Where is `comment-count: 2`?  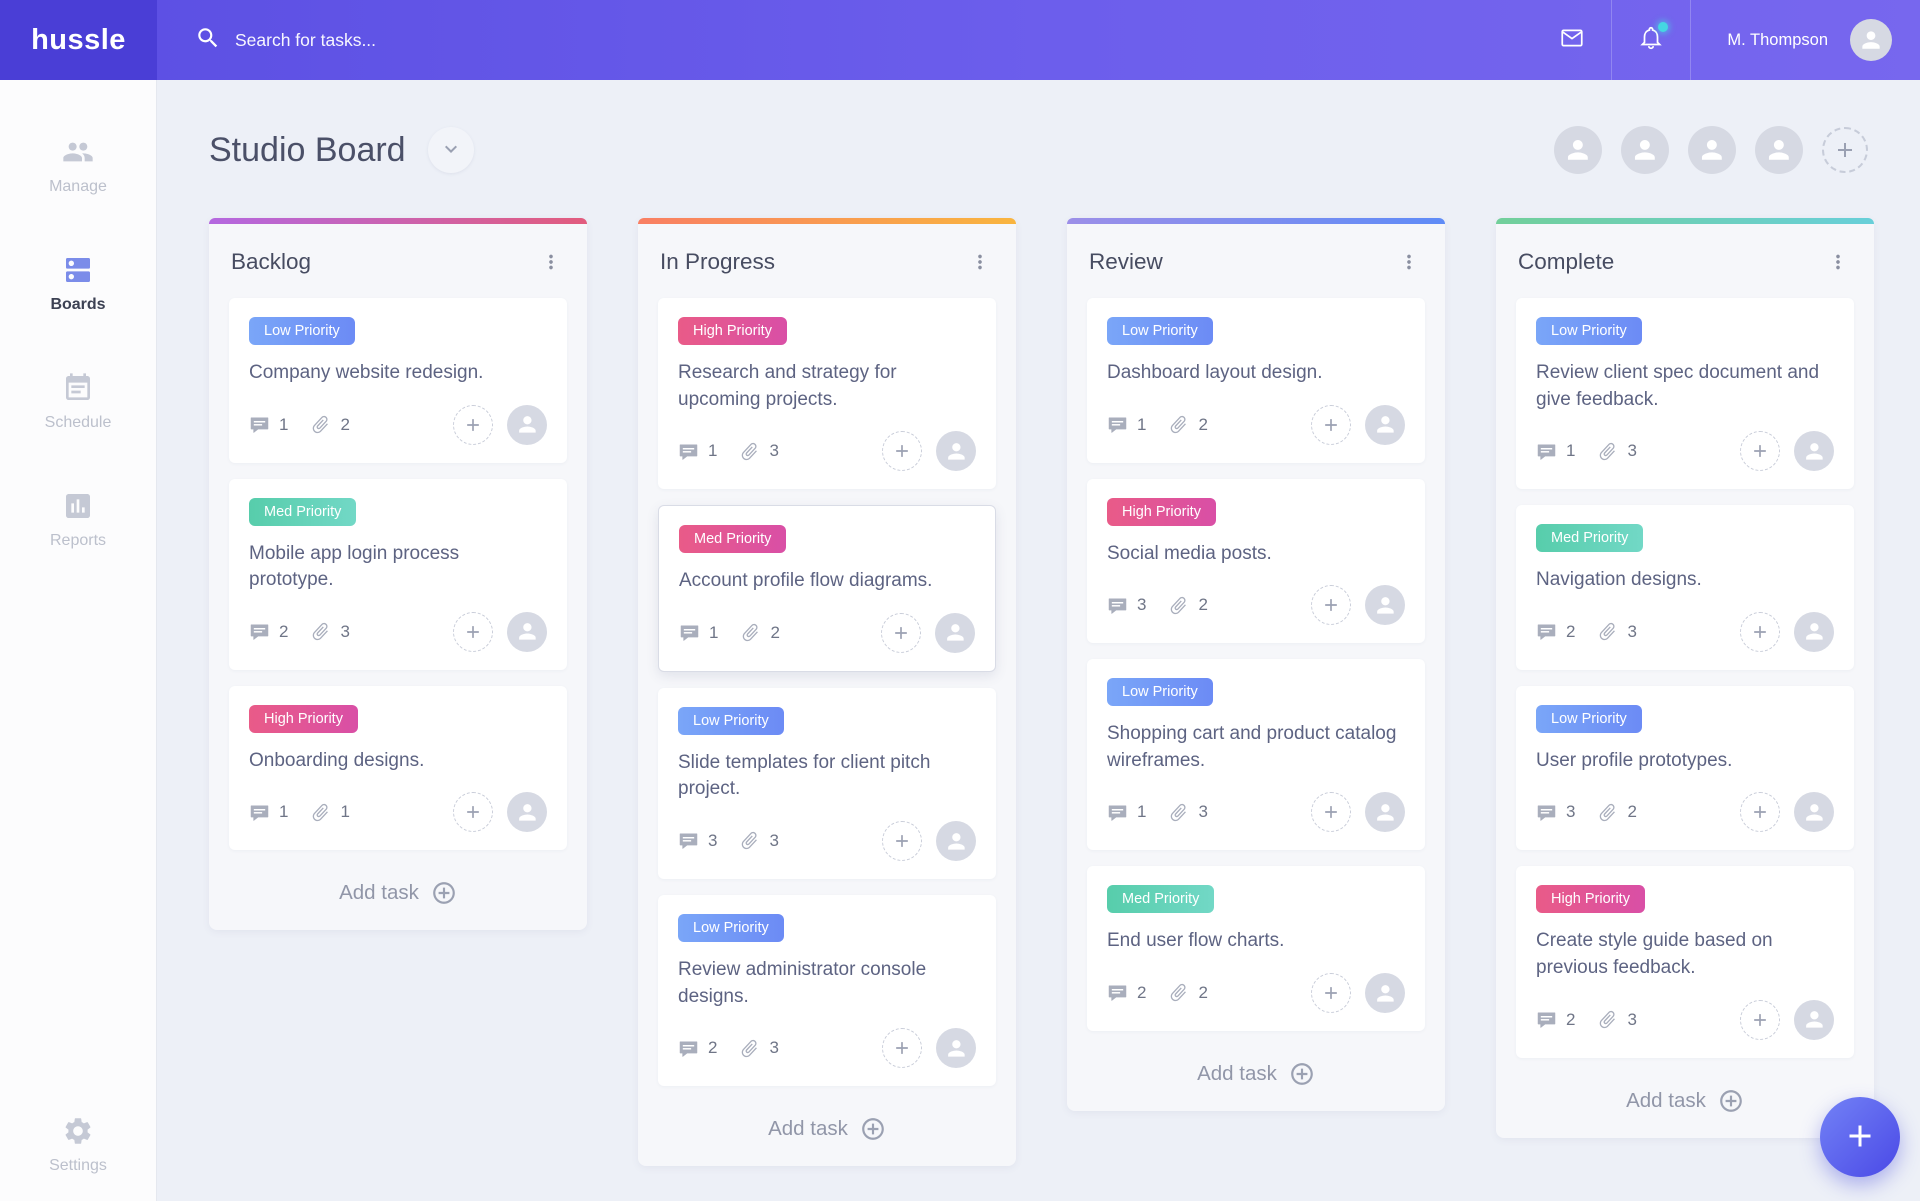
comment-count: 2 is located at coordinates (1555, 631).